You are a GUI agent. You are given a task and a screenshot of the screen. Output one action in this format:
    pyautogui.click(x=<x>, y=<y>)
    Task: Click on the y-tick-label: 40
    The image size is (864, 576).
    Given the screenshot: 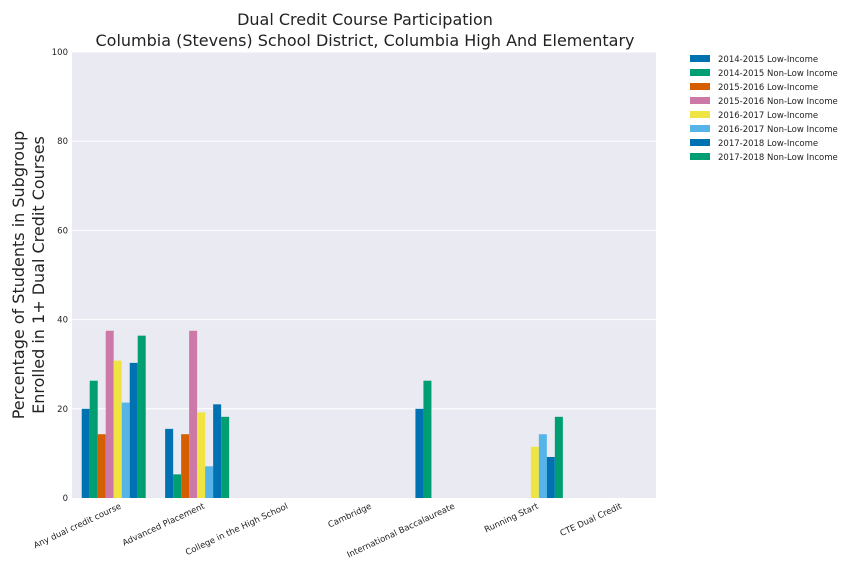 What is the action you would take?
    pyautogui.click(x=62, y=321)
    